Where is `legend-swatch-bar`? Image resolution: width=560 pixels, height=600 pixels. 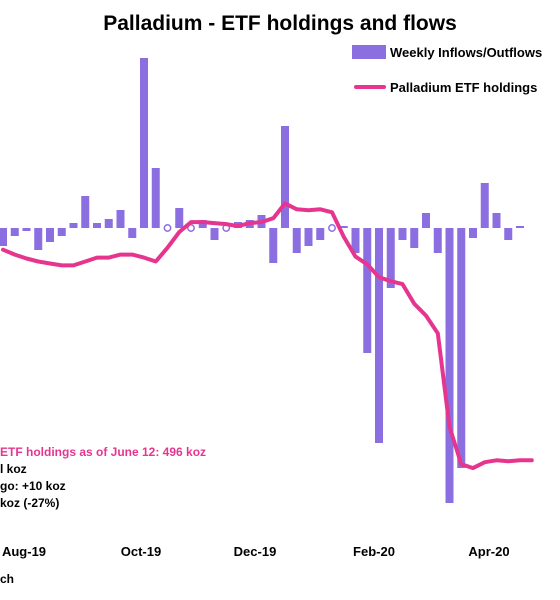
legend-swatch-bar is located at coordinates (369, 52).